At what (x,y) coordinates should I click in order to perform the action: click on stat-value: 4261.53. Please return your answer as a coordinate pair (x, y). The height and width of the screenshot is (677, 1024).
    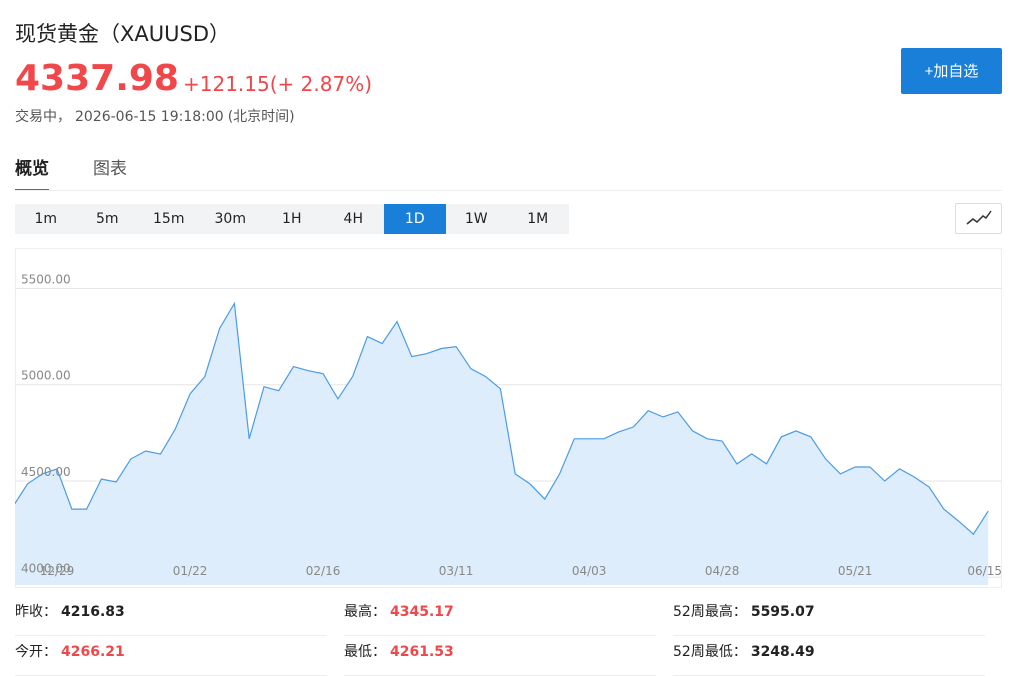
    Looking at the image, I should click on (422, 652).